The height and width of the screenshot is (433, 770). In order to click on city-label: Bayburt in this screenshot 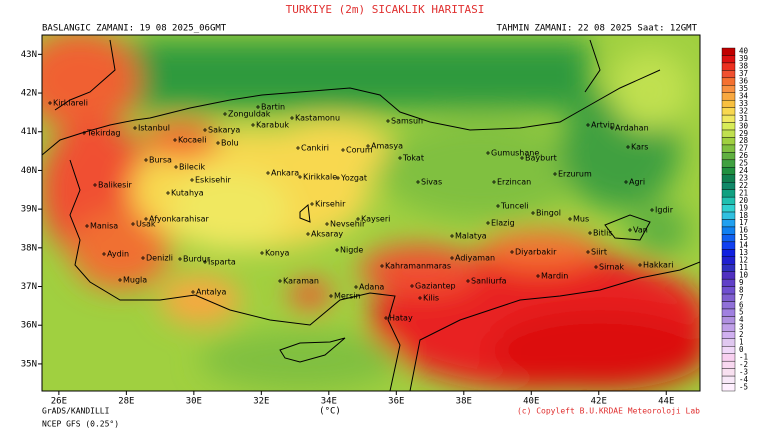, I will do `click(541, 158)`.